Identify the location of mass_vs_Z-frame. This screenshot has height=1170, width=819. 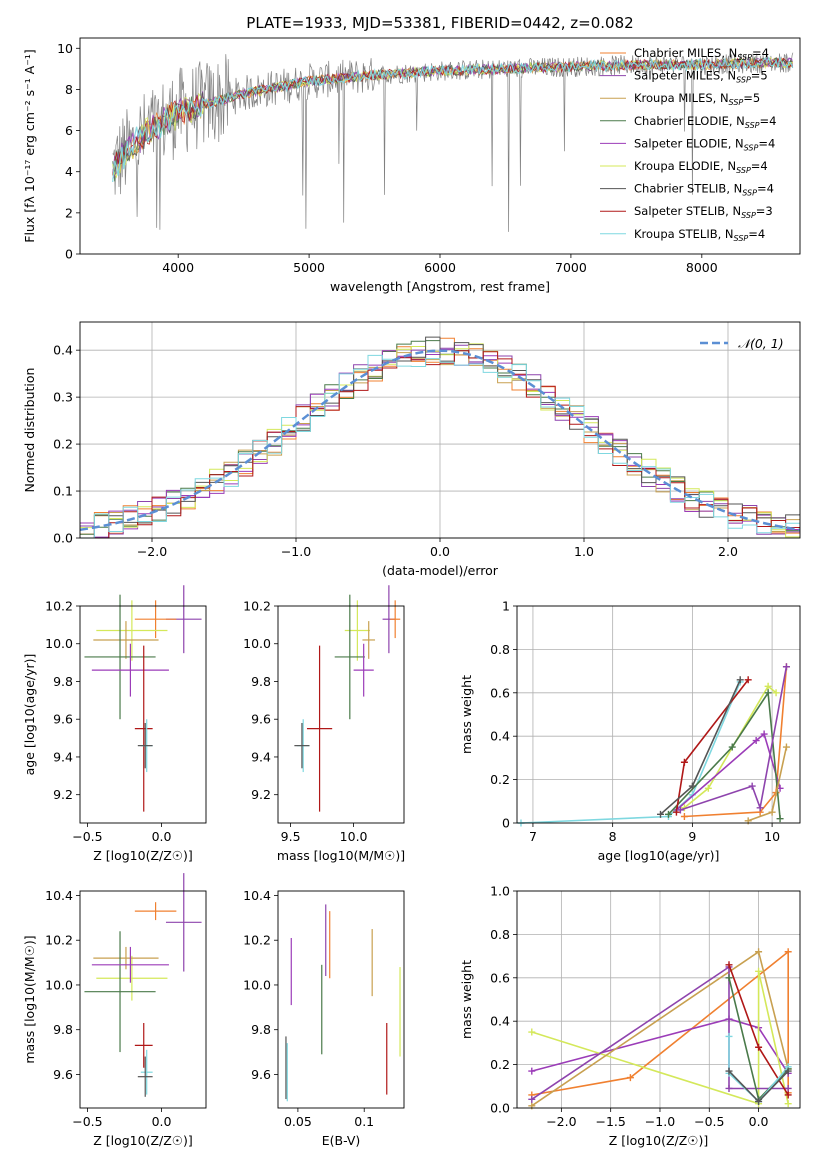
(143, 999).